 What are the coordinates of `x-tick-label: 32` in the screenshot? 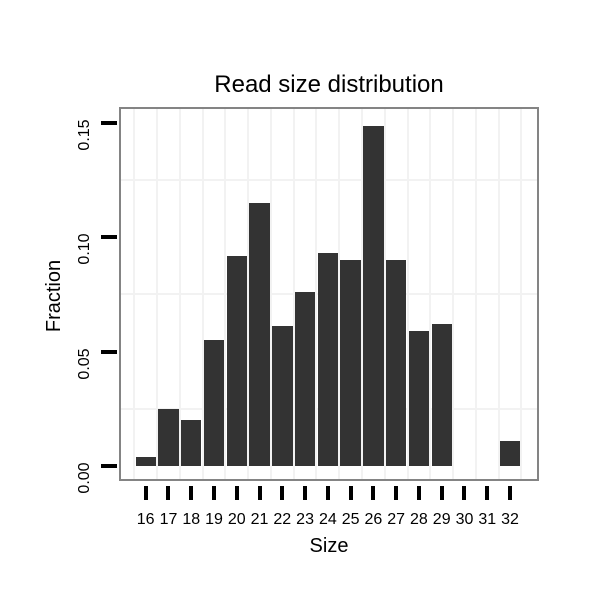 It's located at (510, 519).